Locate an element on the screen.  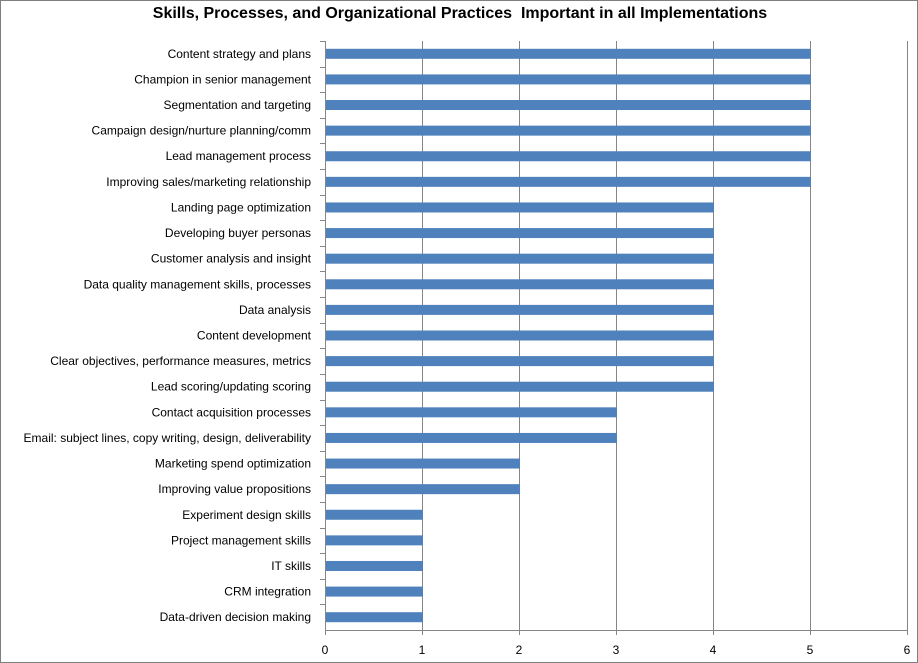
category-label: Champion in senior management is located at coordinates (222, 79).